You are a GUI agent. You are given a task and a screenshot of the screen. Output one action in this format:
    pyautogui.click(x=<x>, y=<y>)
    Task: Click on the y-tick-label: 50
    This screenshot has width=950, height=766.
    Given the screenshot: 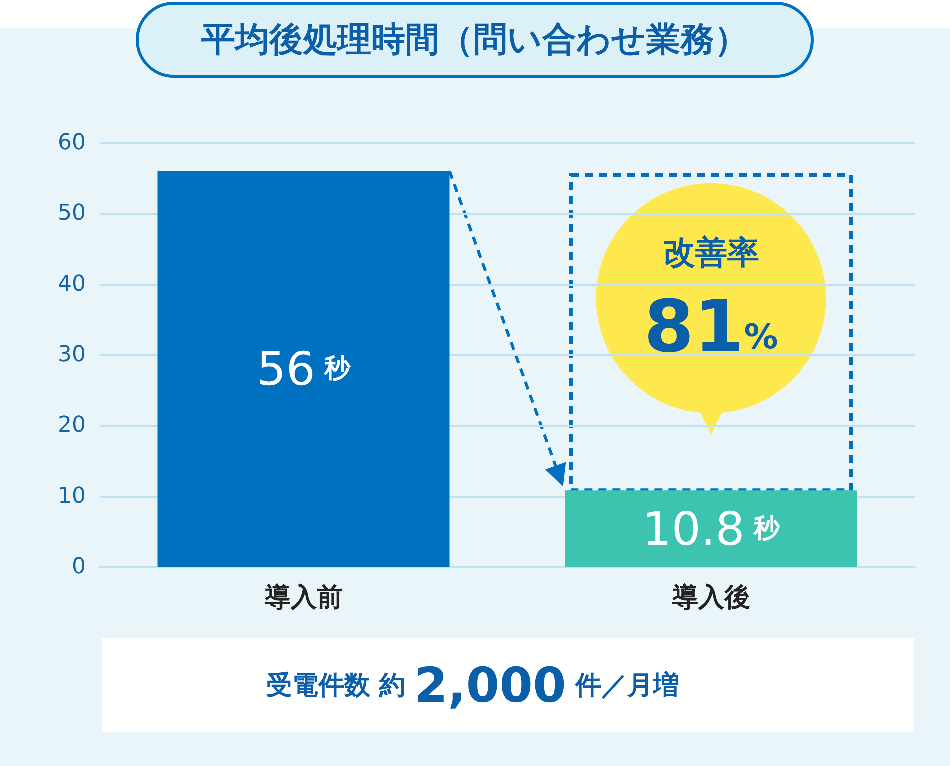 What is the action you would take?
    pyautogui.click(x=72, y=213)
    